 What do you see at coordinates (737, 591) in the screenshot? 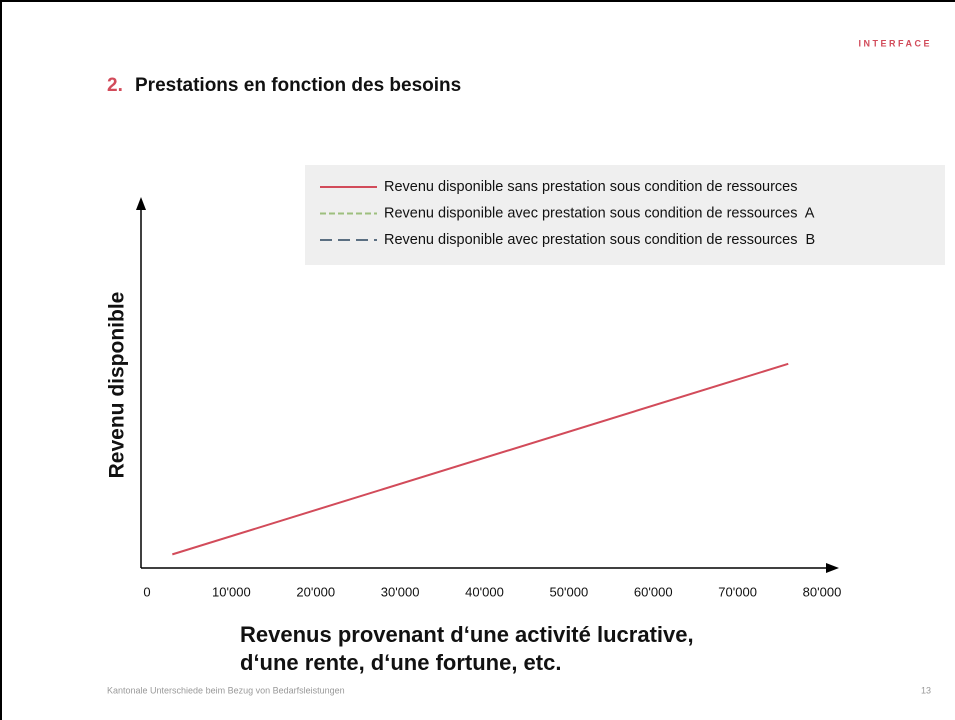
I see `x-tick-label: 70'000` at bounding box center [737, 591].